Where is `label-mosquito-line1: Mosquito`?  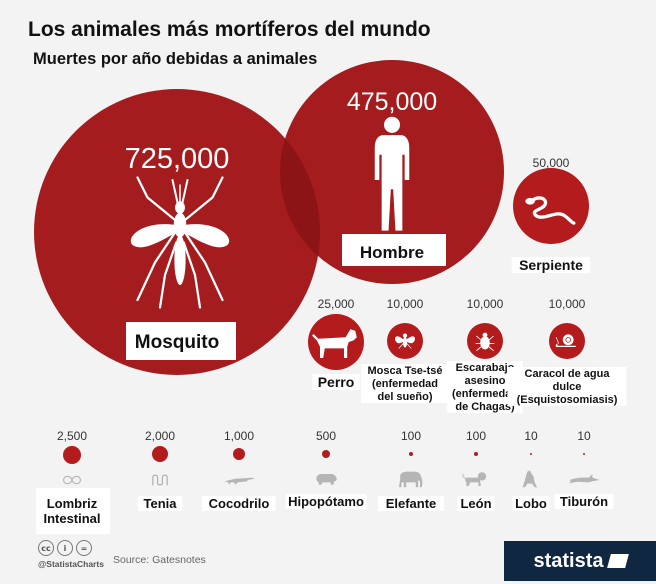
label-mosquito-line1: Mosquito is located at coordinates (177, 342).